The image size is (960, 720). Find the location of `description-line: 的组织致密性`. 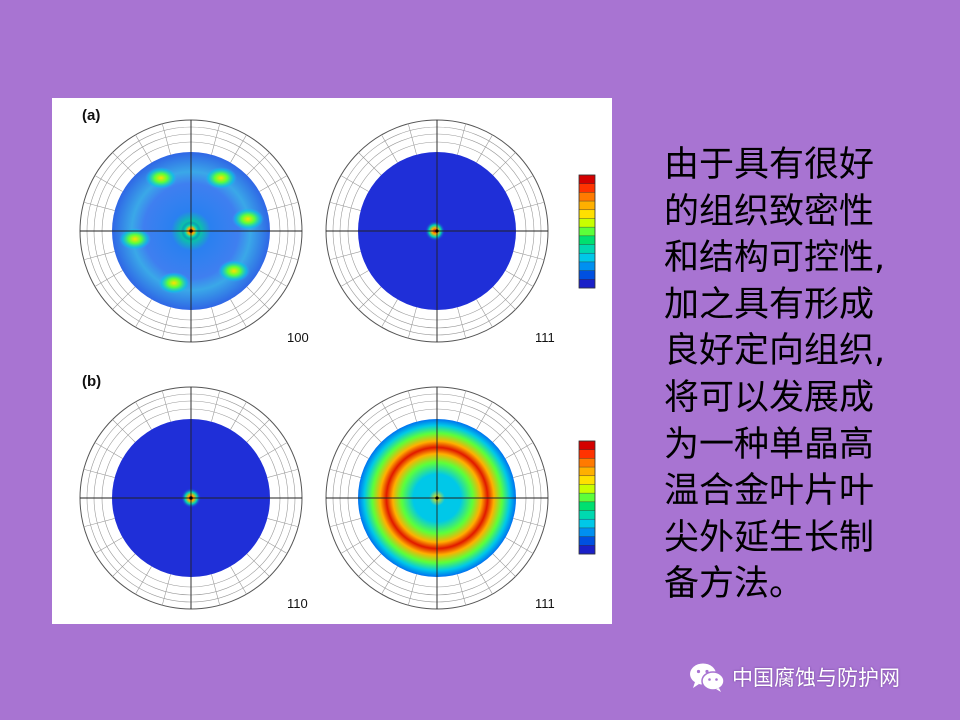

description-line: 的组织致密性 is located at coordinates (769, 211).